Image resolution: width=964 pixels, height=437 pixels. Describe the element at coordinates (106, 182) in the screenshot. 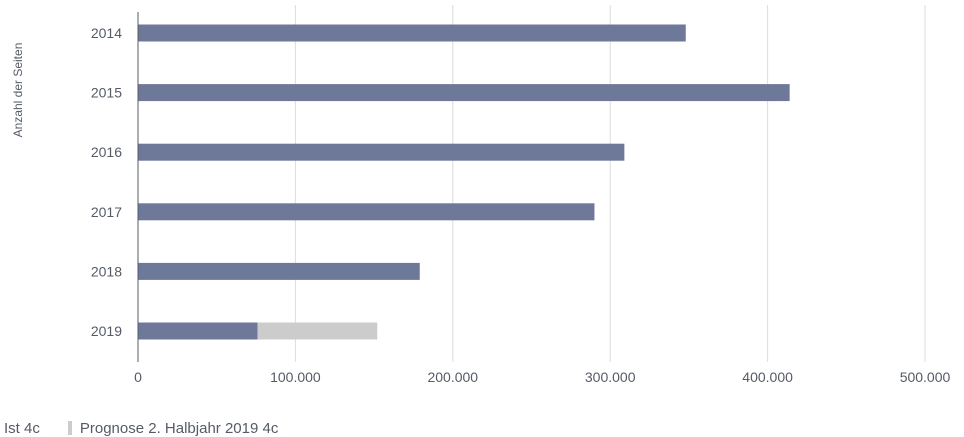

I see `y-tick-labels: 2014 2015 2016 2017 2018 2019` at that location.